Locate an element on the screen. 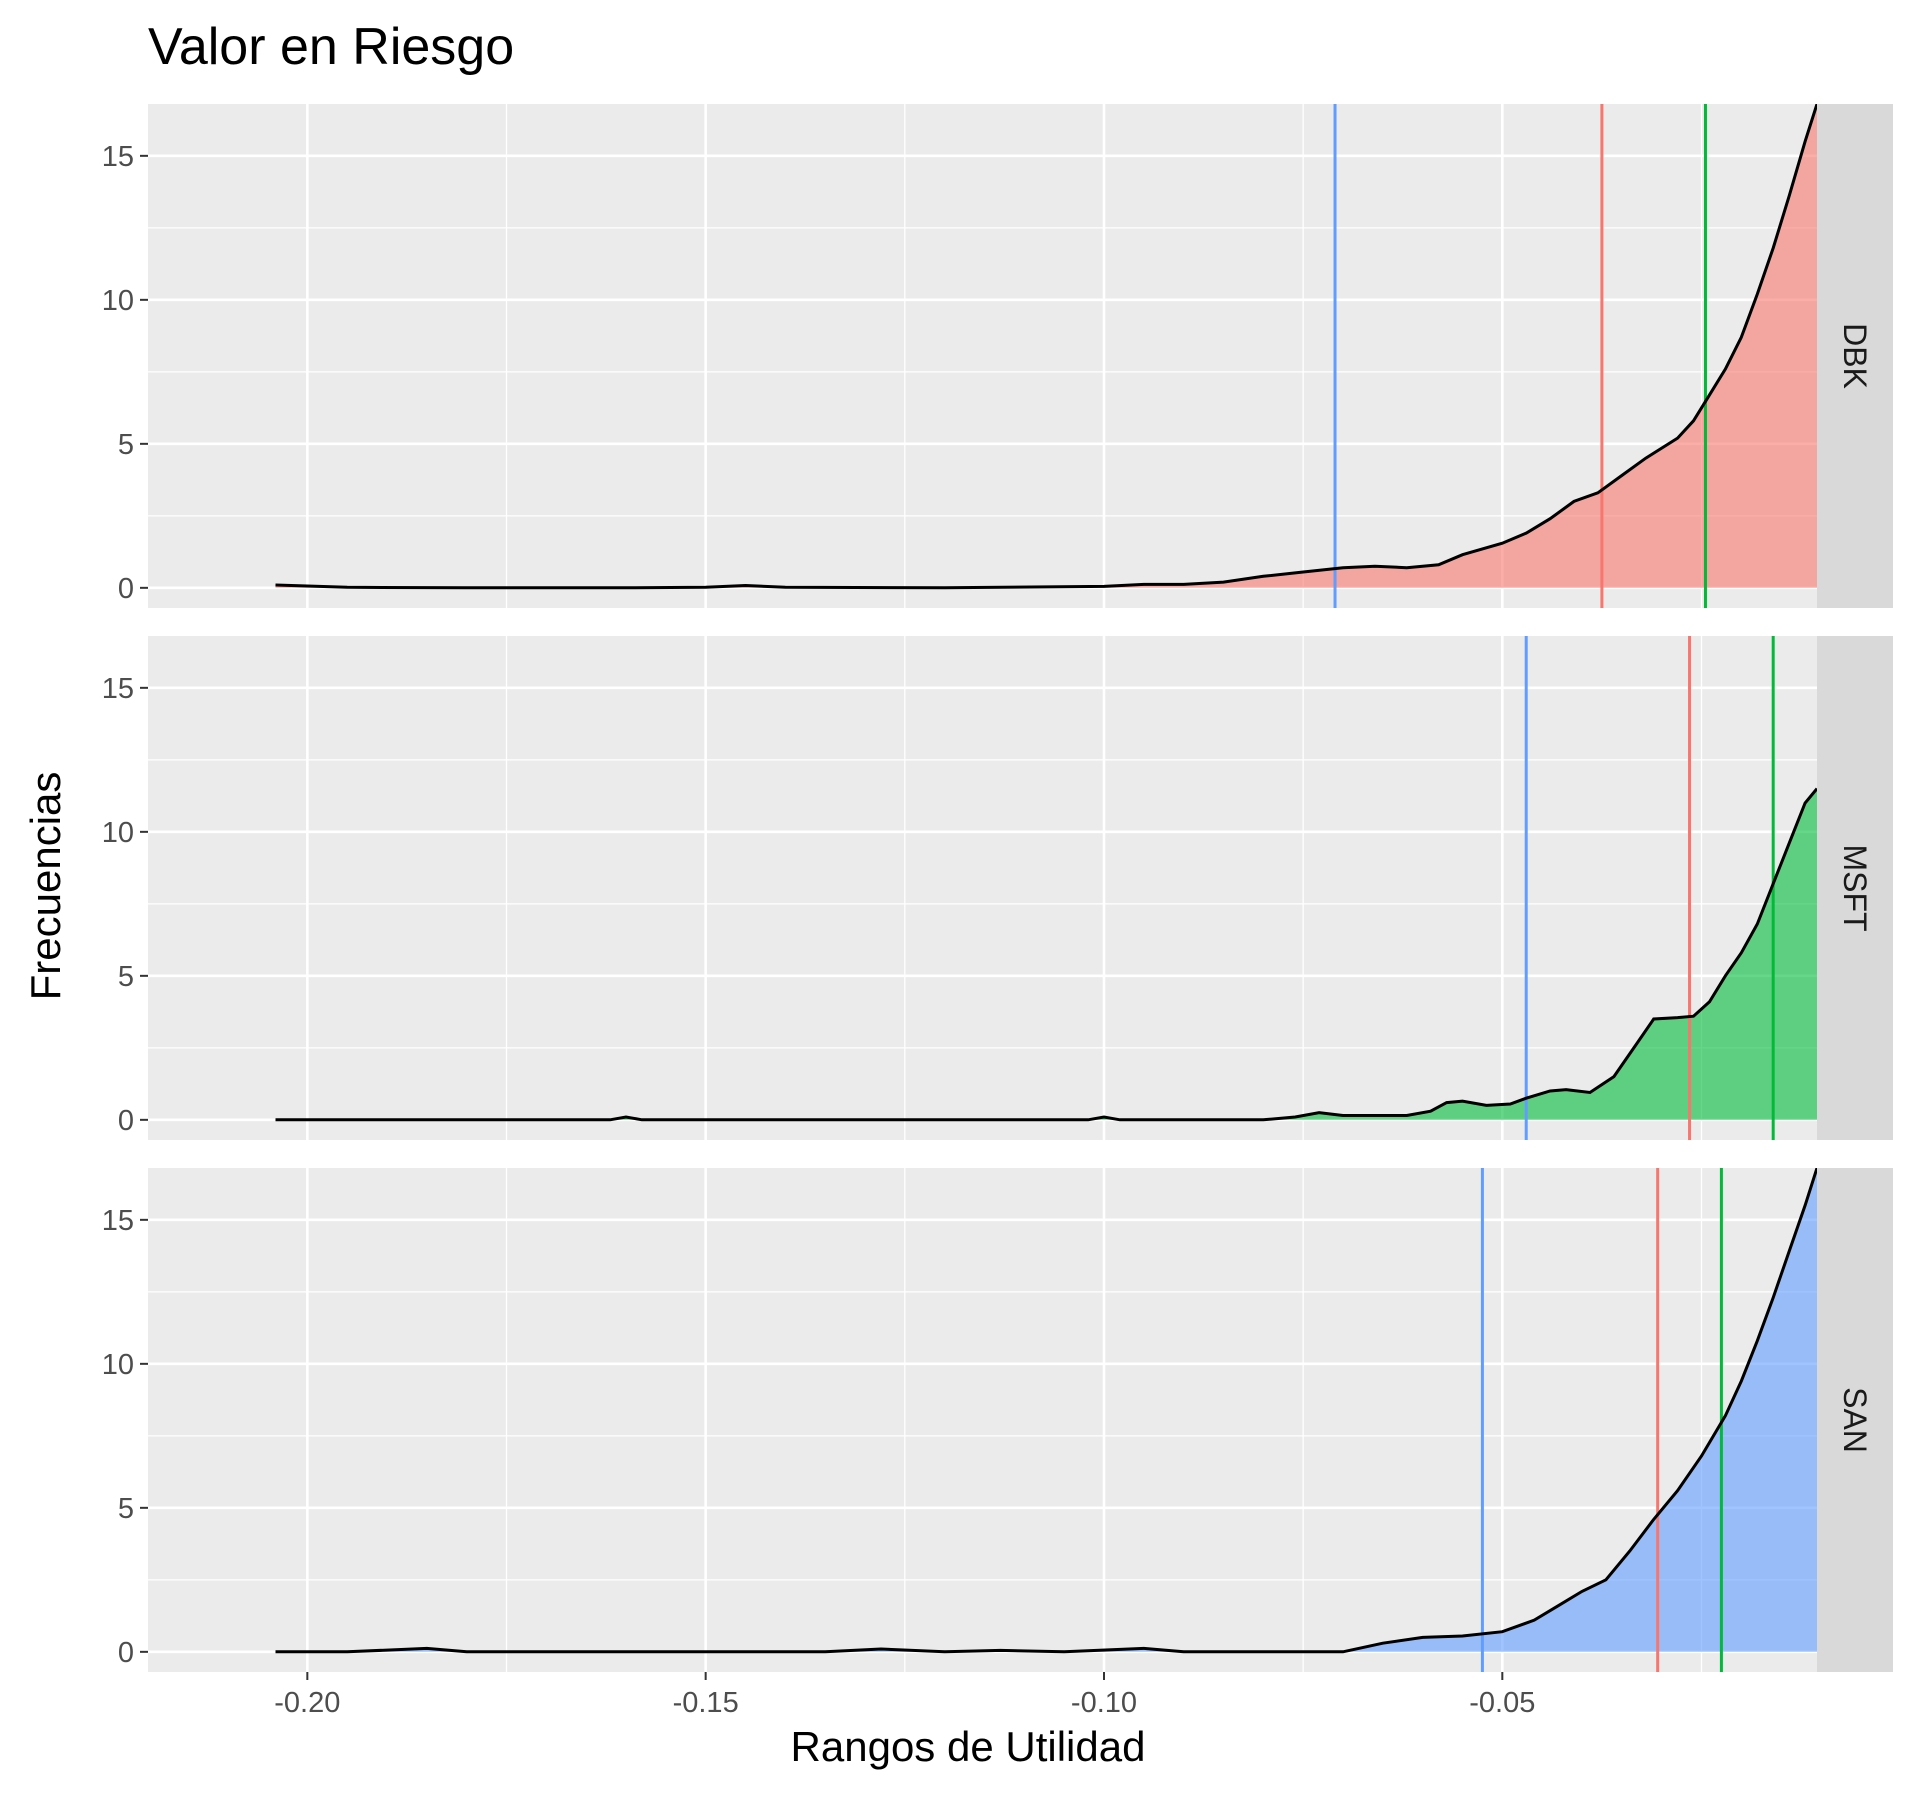 The height and width of the screenshot is (1804, 1906). facet-strip-san is located at coordinates (1855, 1420).